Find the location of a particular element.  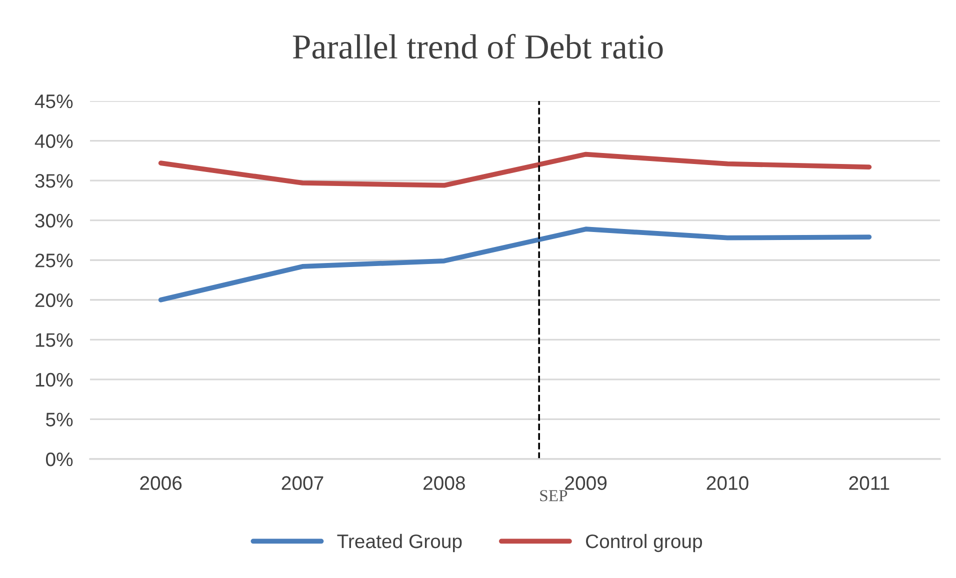

ref-line-label: SEP is located at coordinates (554, 496).